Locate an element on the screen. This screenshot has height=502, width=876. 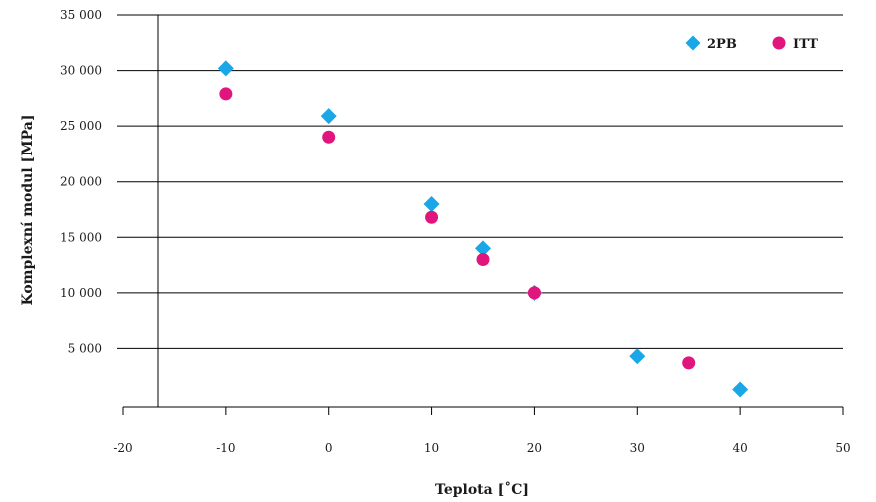
legend-label-2pb: 2PB is located at coordinates (722, 44).